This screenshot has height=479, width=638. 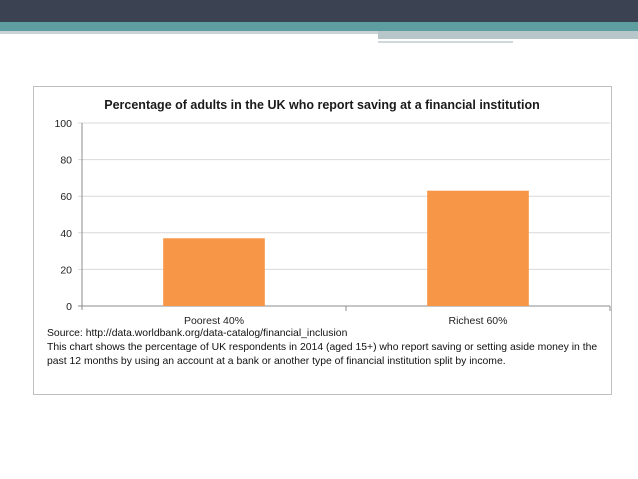 I want to click on header-band-line, so click(x=445, y=42).